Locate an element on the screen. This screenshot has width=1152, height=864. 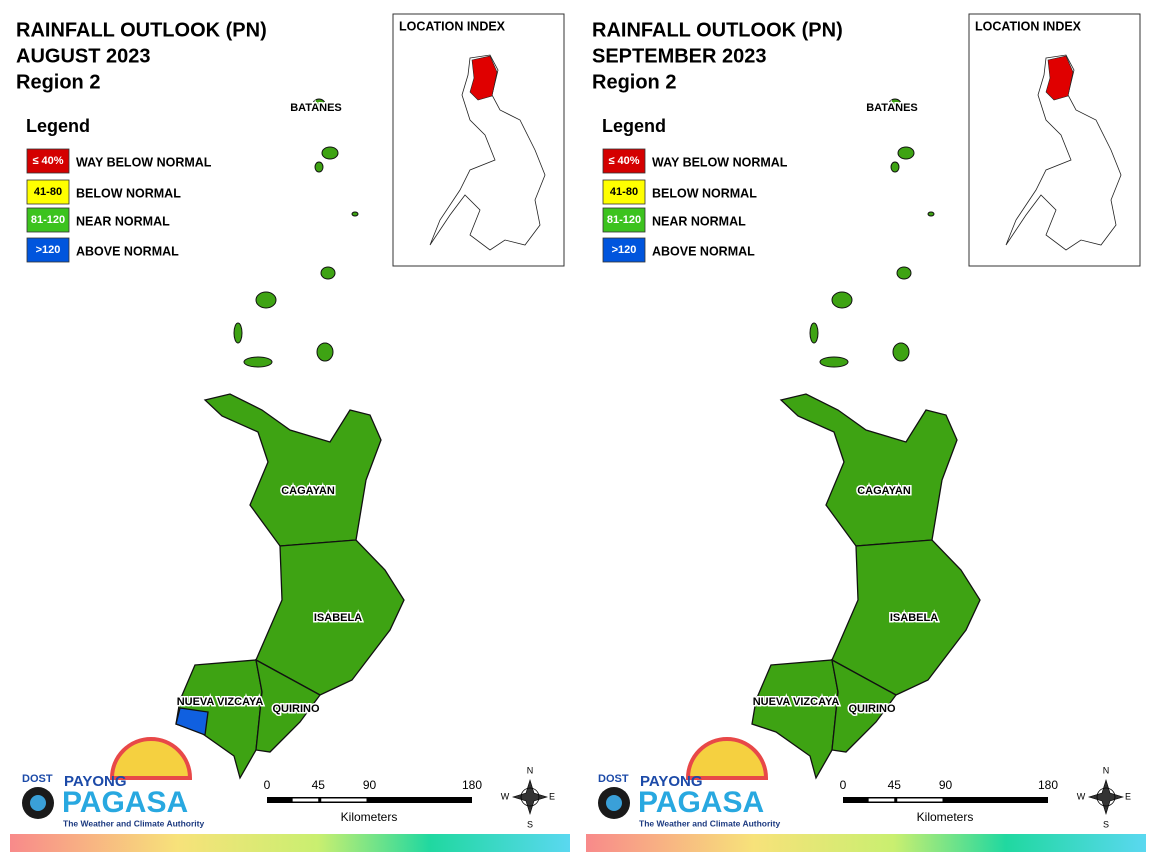
province-label: BATANES is located at coordinates (316, 108).